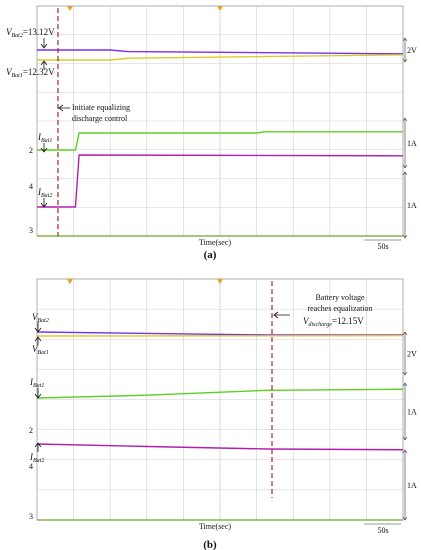 Image resolution: width=421 pixels, height=550 pixels. I want to click on annotation-line-2: discharge control, so click(100, 118).